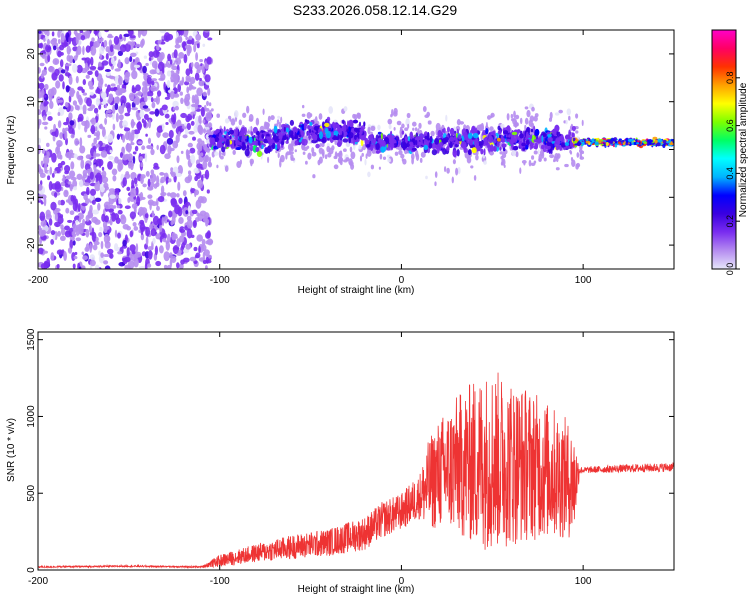  What do you see at coordinates (730, 78) in the screenshot?
I see `colorbar-tick-label: 0.8` at bounding box center [730, 78].